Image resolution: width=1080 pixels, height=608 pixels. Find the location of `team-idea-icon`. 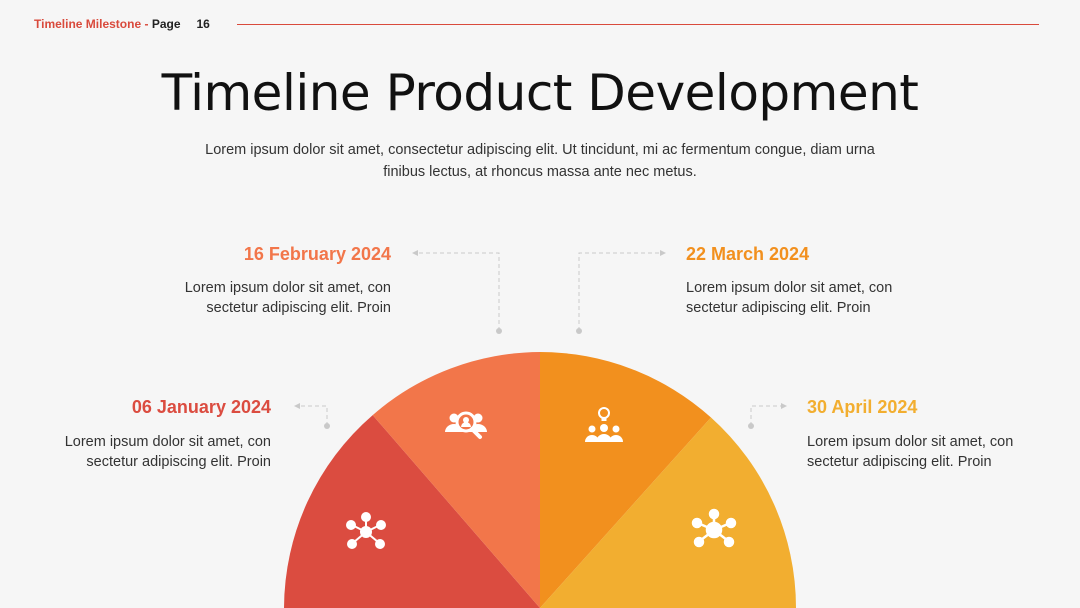

team-idea-icon is located at coordinates (604, 424).